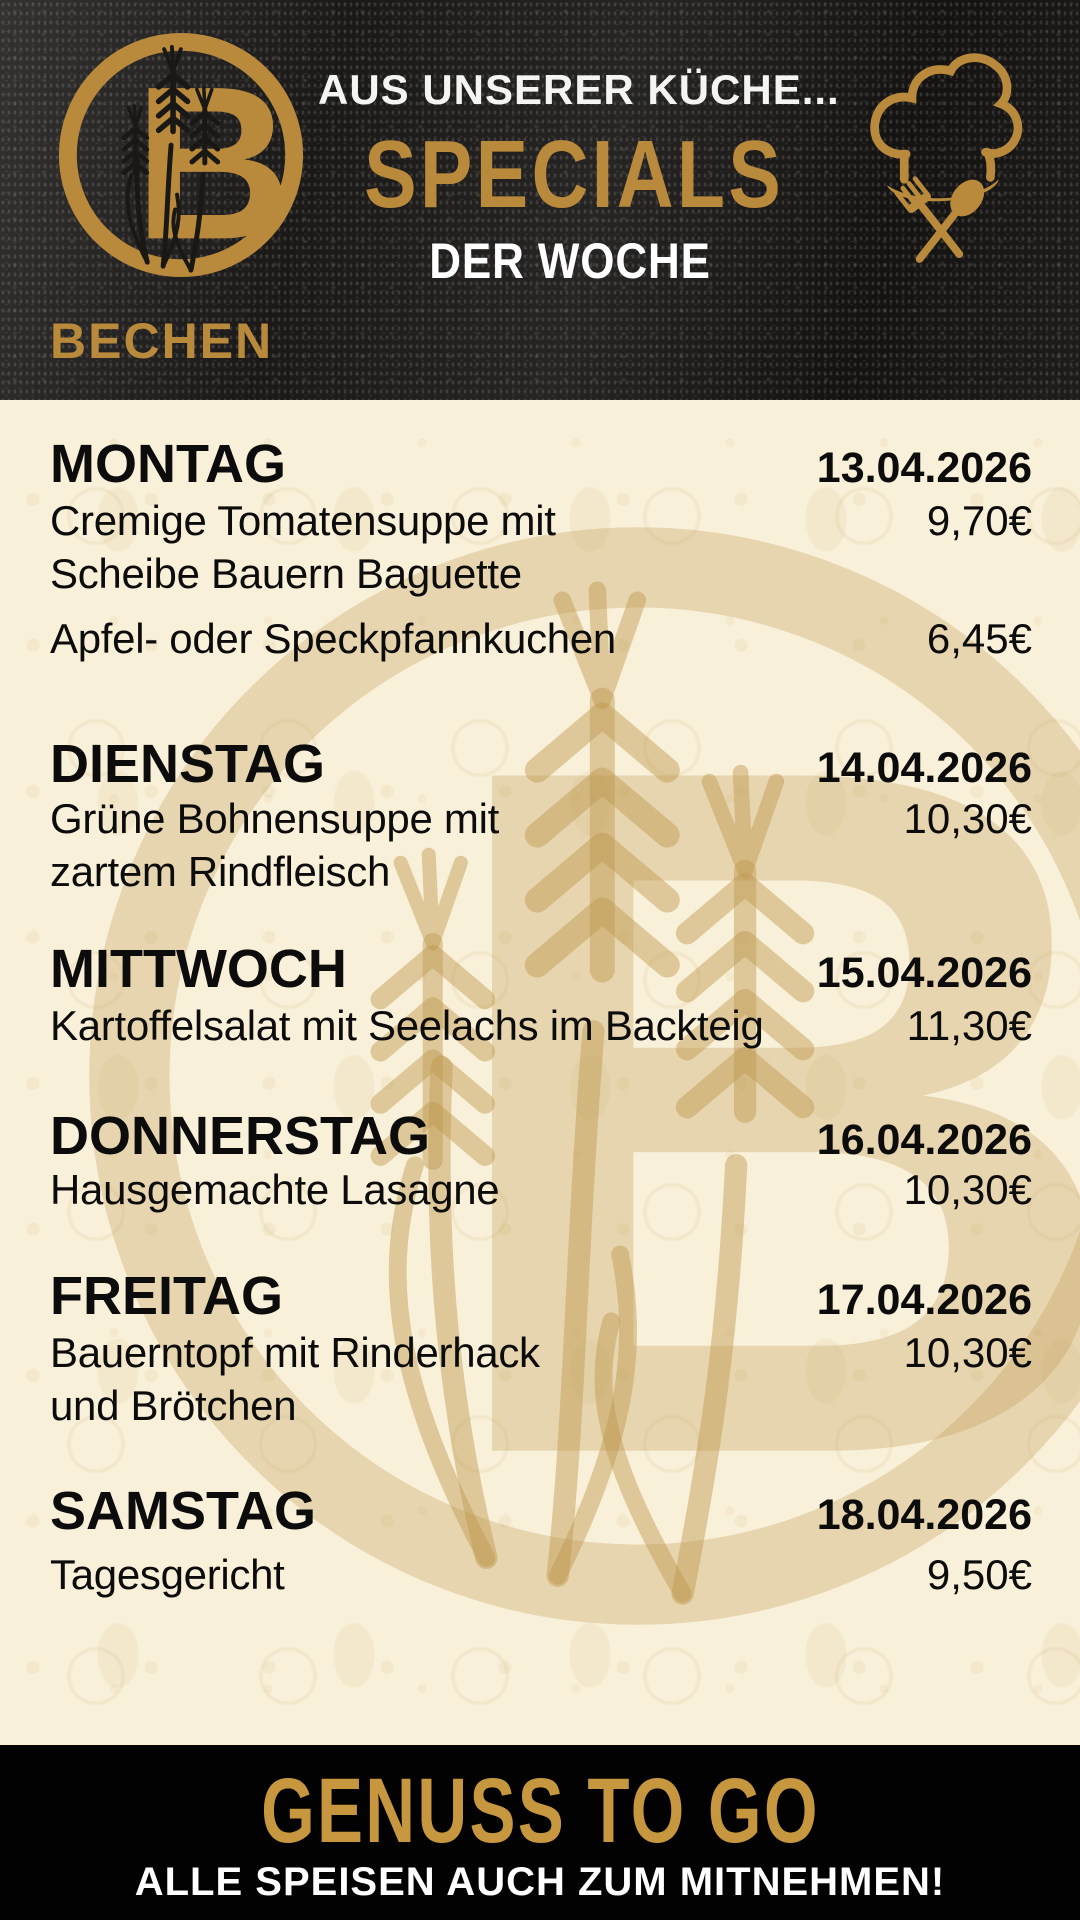  What do you see at coordinates (924, 1300) in the screenshot?
I see `day-date: 17.04.2026` at bounding box center [924, 1300].